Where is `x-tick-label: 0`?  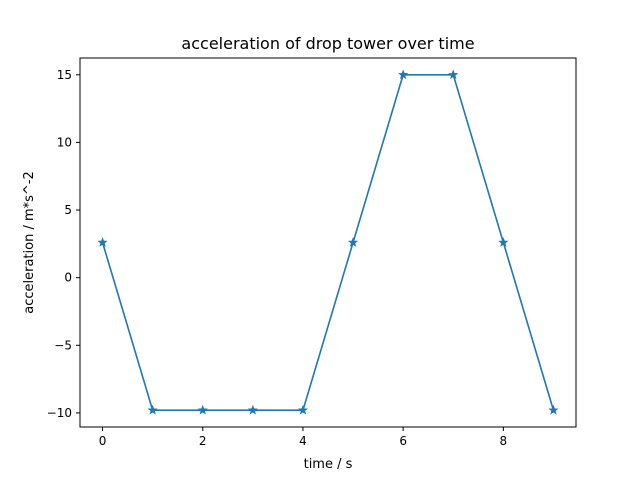
x-tick-label: 0 is located at coordinates (103, 441).